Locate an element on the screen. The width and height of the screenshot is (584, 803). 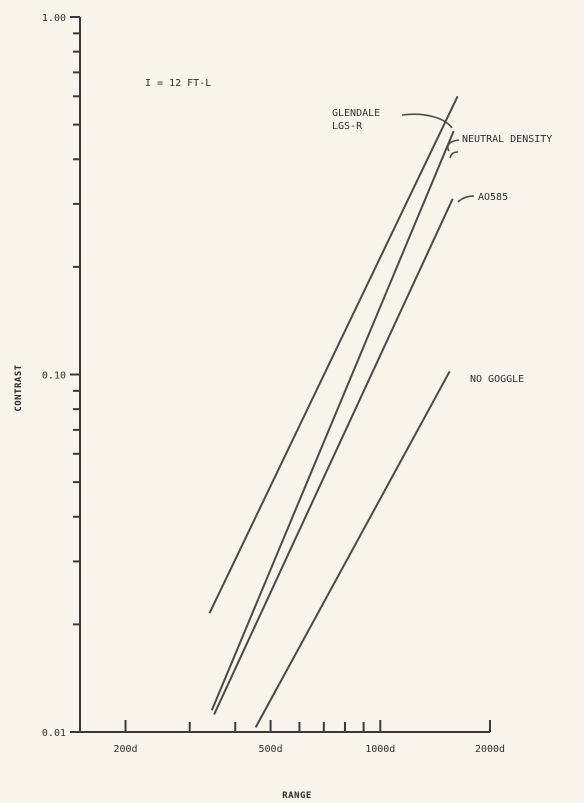
x-tick-label: 200d is located at coordinates (125, 749).